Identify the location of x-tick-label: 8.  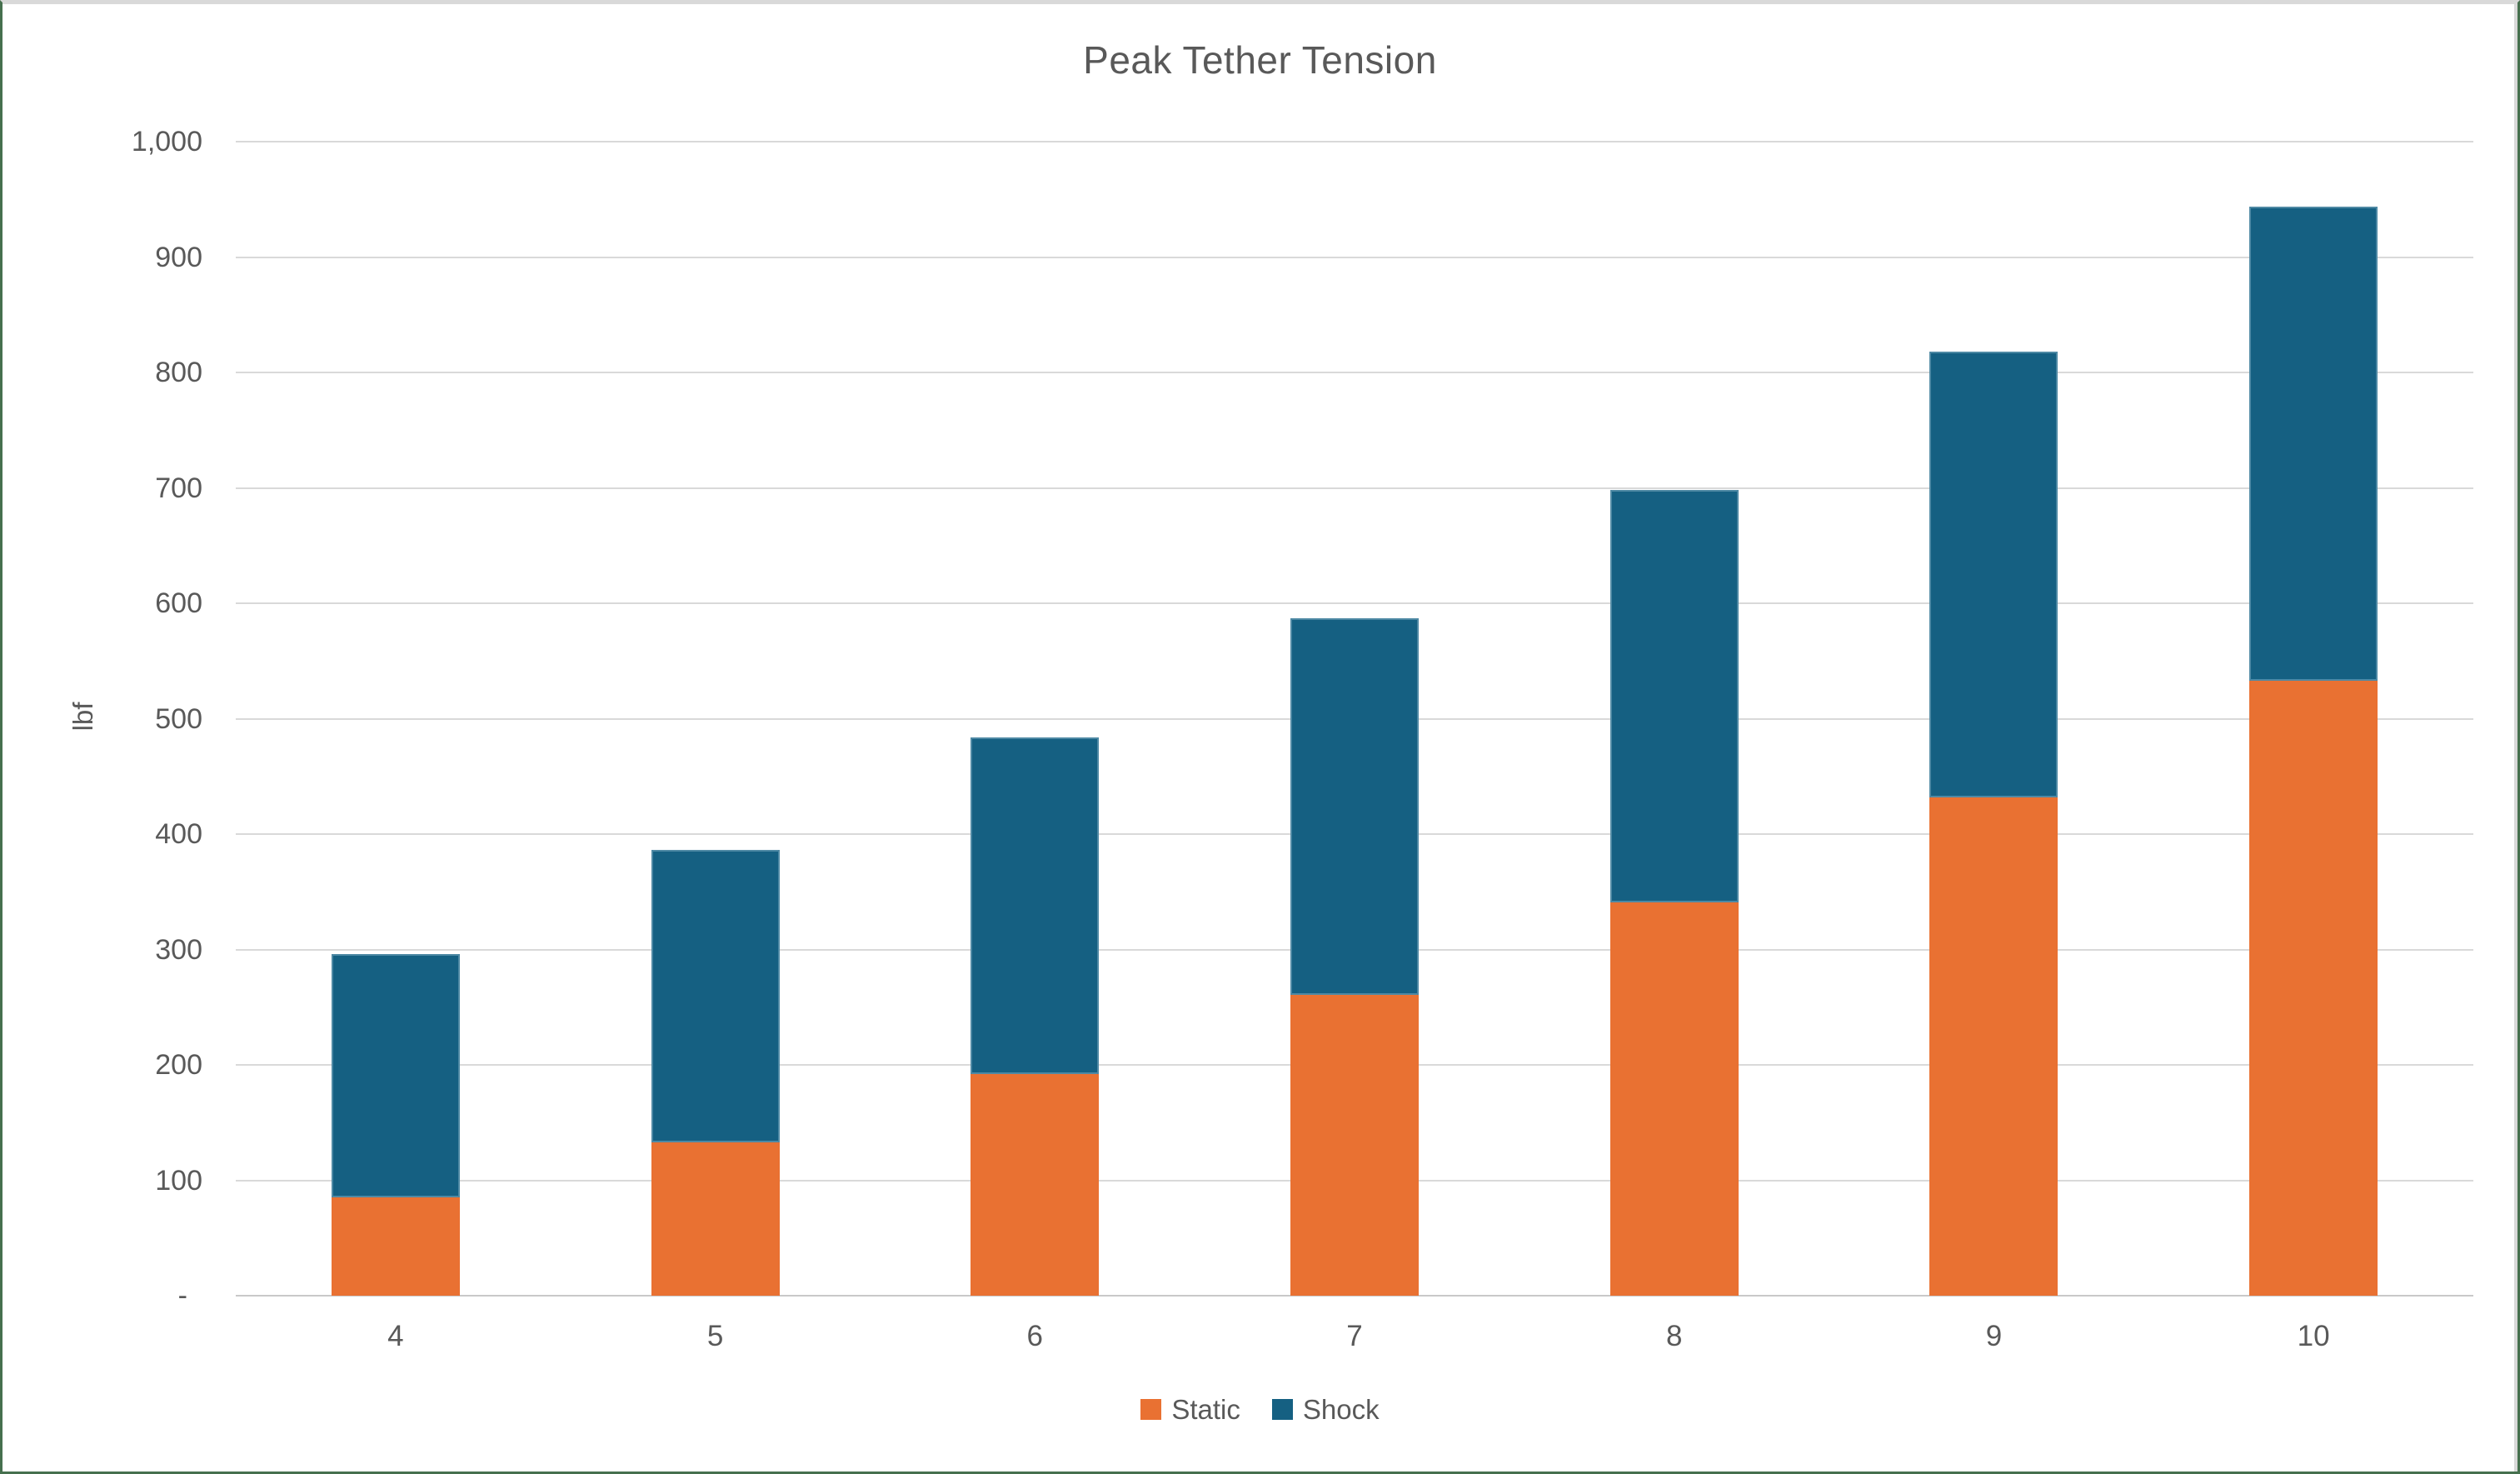
(1674, 1336).